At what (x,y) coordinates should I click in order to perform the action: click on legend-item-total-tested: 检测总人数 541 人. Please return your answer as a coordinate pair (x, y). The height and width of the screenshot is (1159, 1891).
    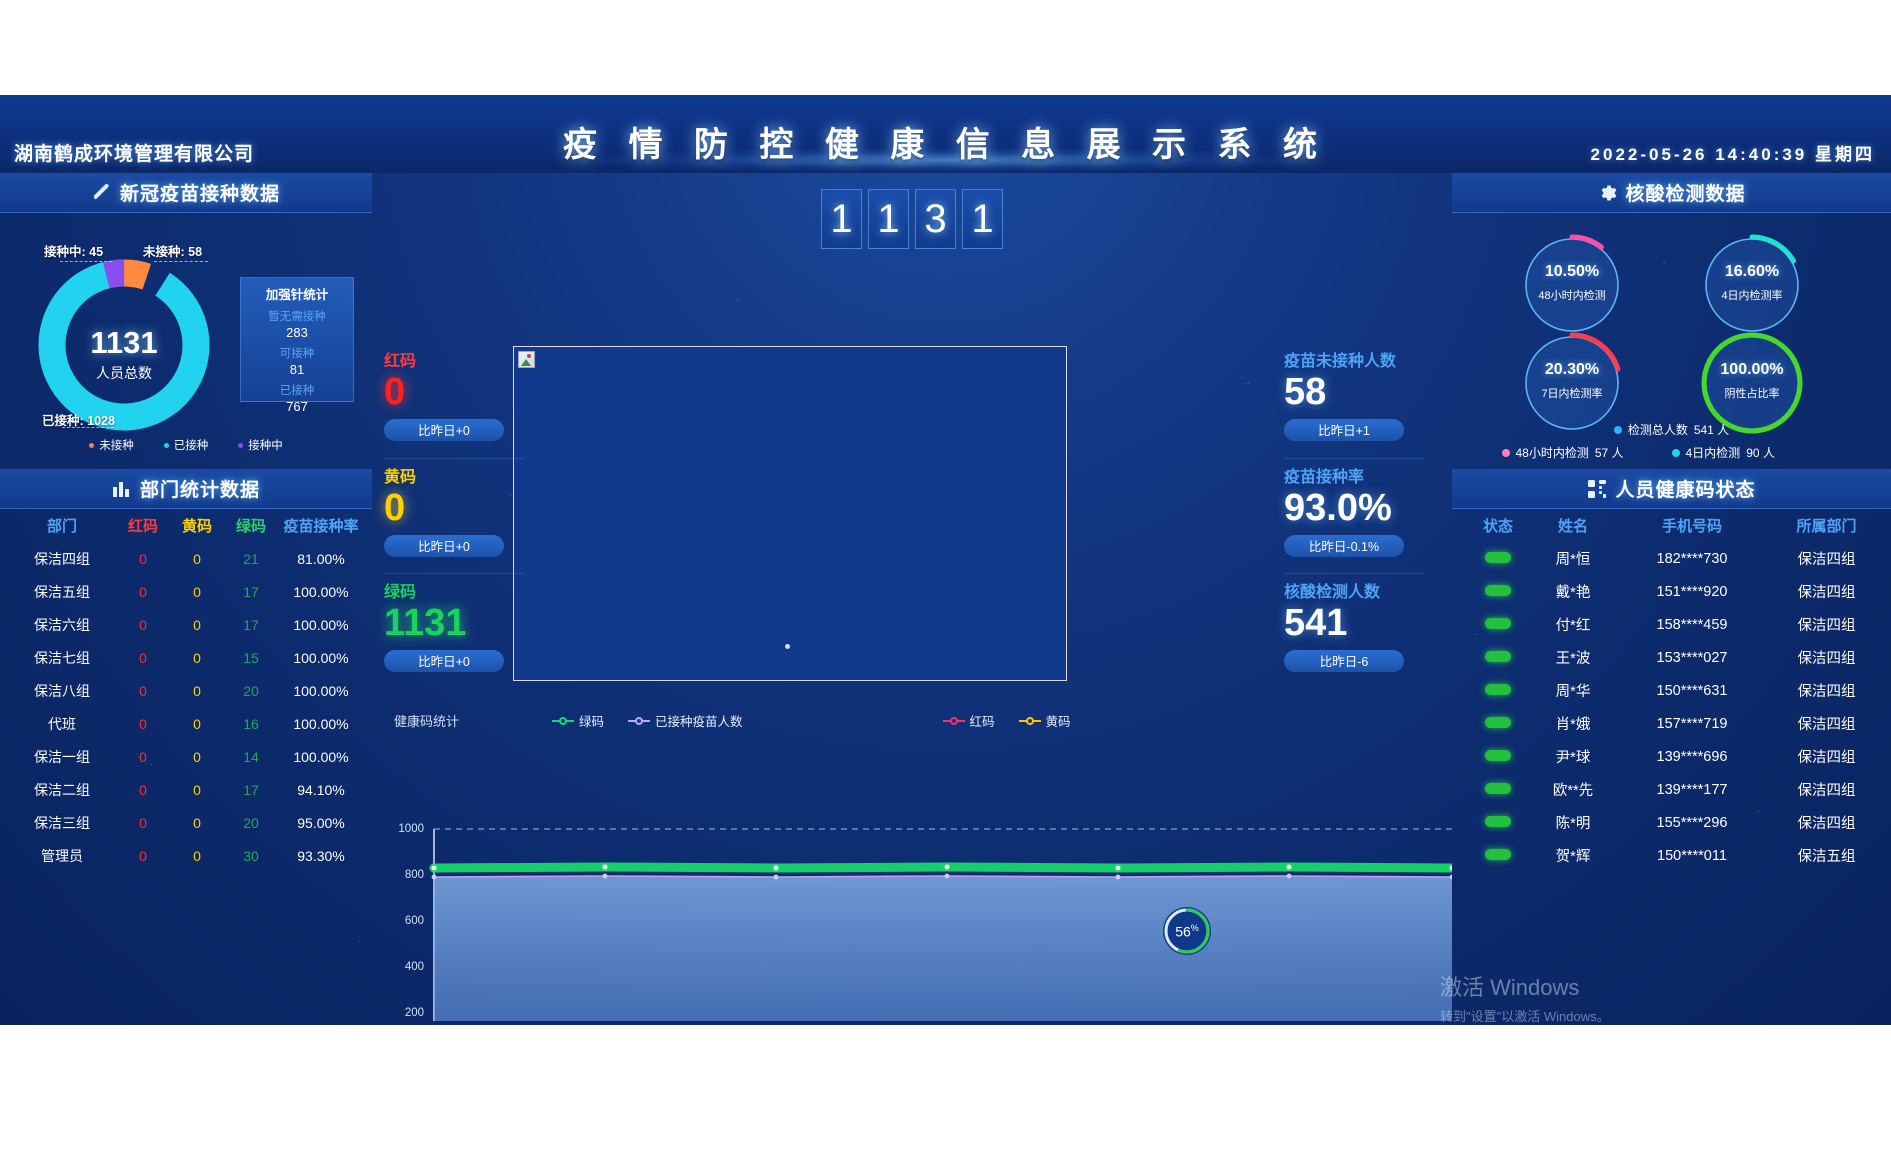
    Looking at the image, I should click on (1671, 429).